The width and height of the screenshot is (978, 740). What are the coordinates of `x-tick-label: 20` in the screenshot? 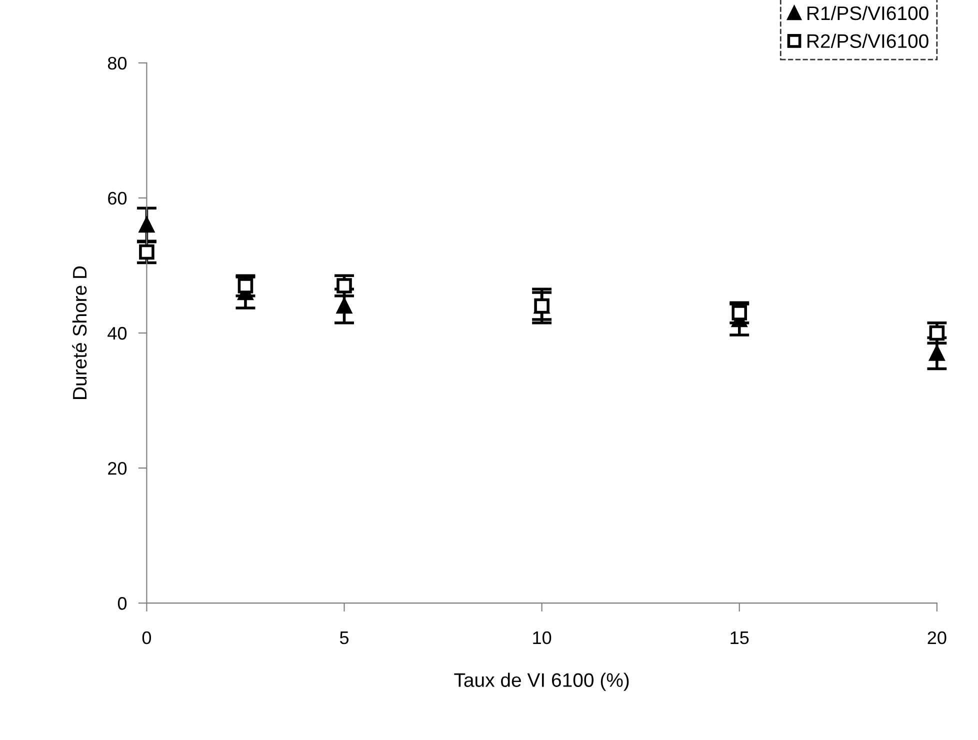 It's located at (937, 637).